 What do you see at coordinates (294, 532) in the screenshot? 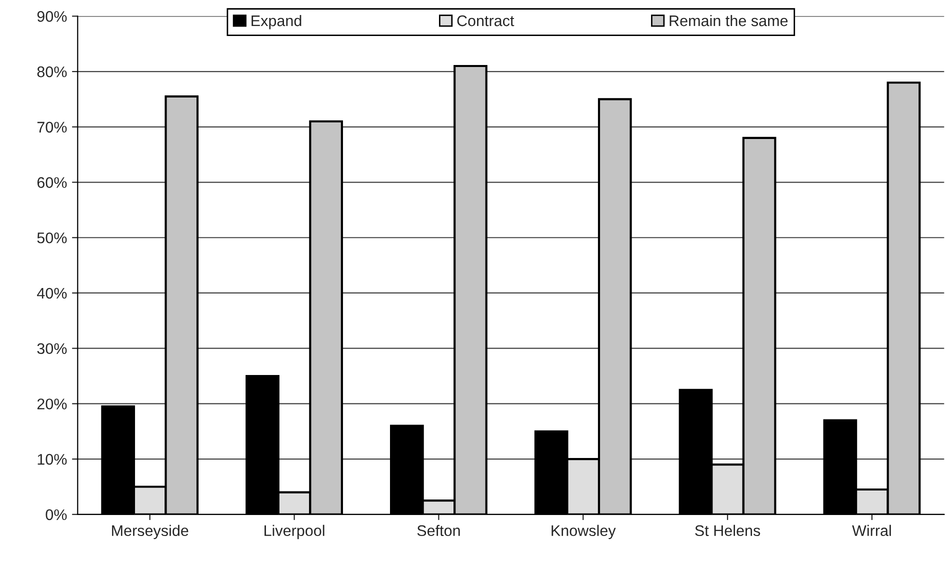
I see `x-tick-label: Liverpool` at bounding box center [294, 532].